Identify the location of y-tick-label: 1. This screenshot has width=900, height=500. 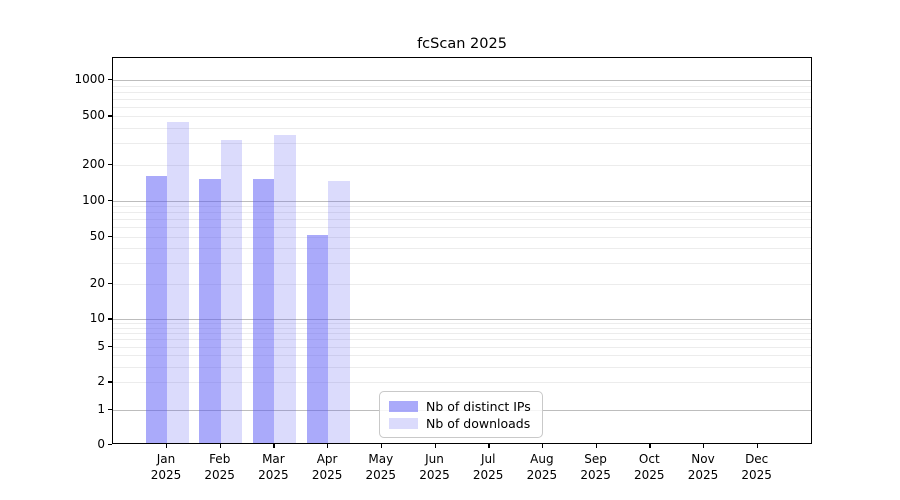
(101, 408).